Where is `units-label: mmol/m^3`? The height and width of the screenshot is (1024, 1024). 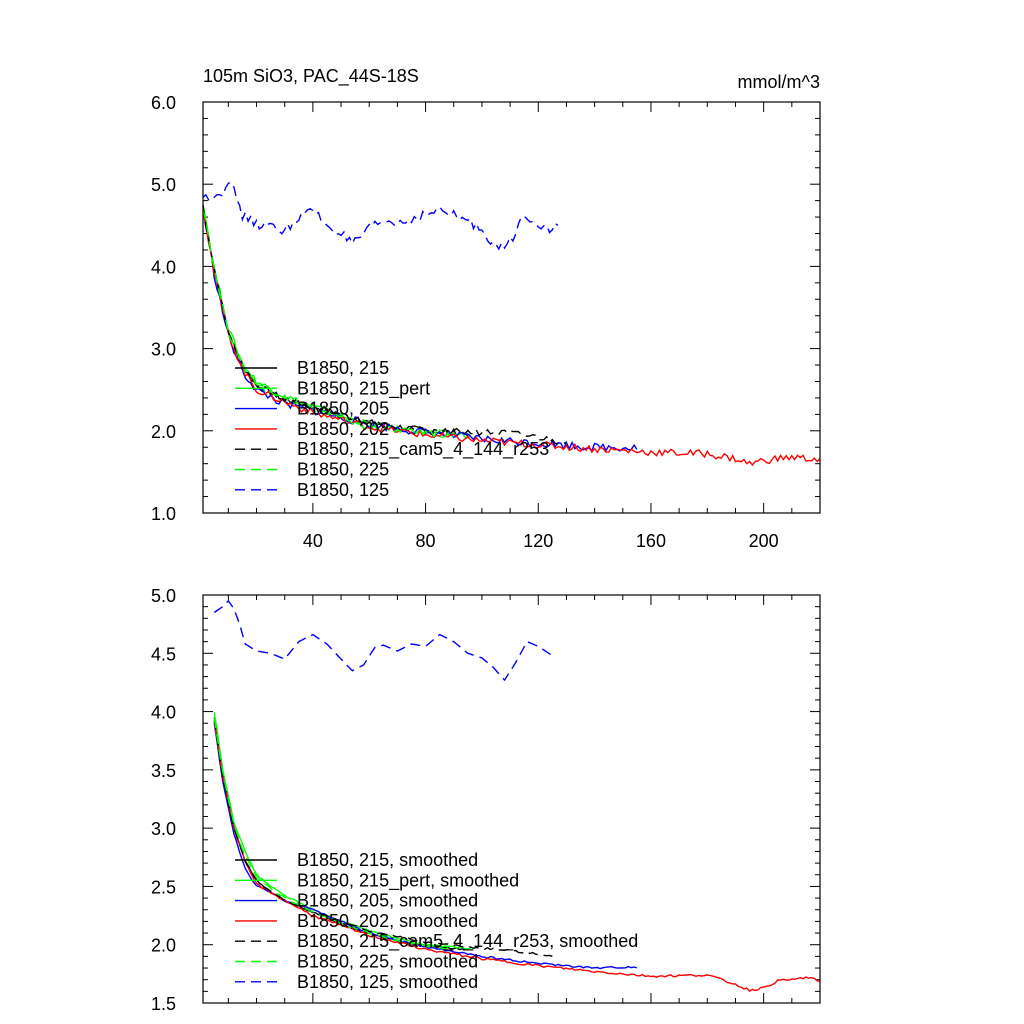
units-label: mmol/m^3 is located at coordinates (779, 82).